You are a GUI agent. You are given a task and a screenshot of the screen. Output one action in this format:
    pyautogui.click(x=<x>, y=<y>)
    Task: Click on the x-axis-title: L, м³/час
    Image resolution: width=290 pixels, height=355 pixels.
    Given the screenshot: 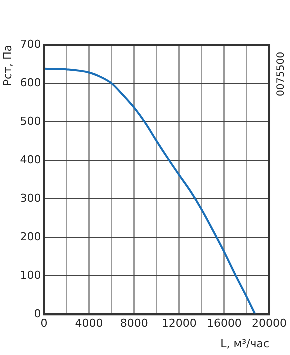 What is the action you would take?
    pyautogui.click(x=245, y=343)
    